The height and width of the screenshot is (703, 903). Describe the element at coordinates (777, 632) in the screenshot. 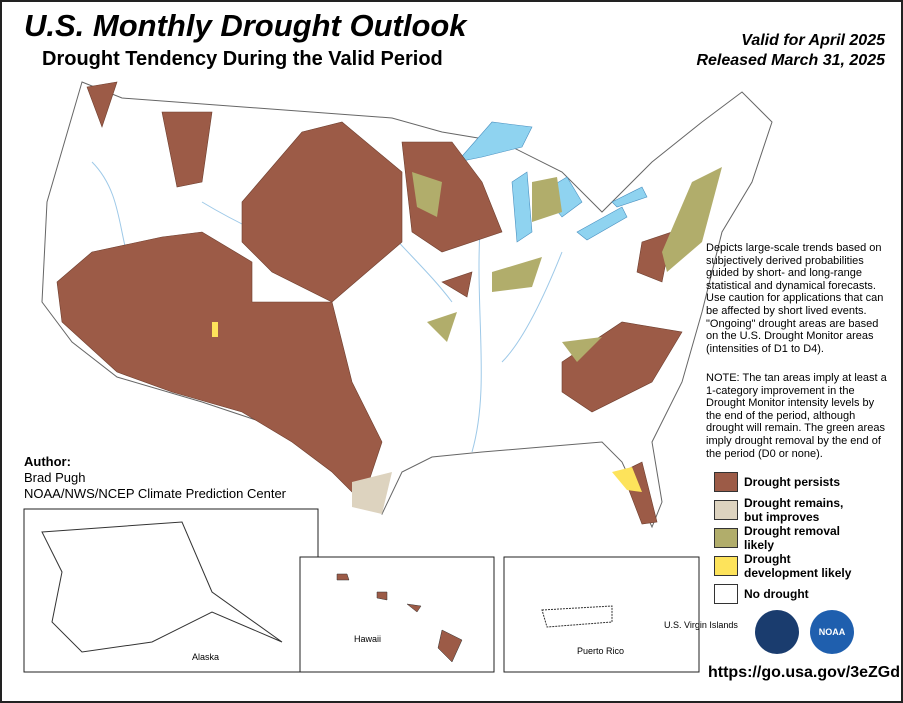

I see `doc-seal` at that location.